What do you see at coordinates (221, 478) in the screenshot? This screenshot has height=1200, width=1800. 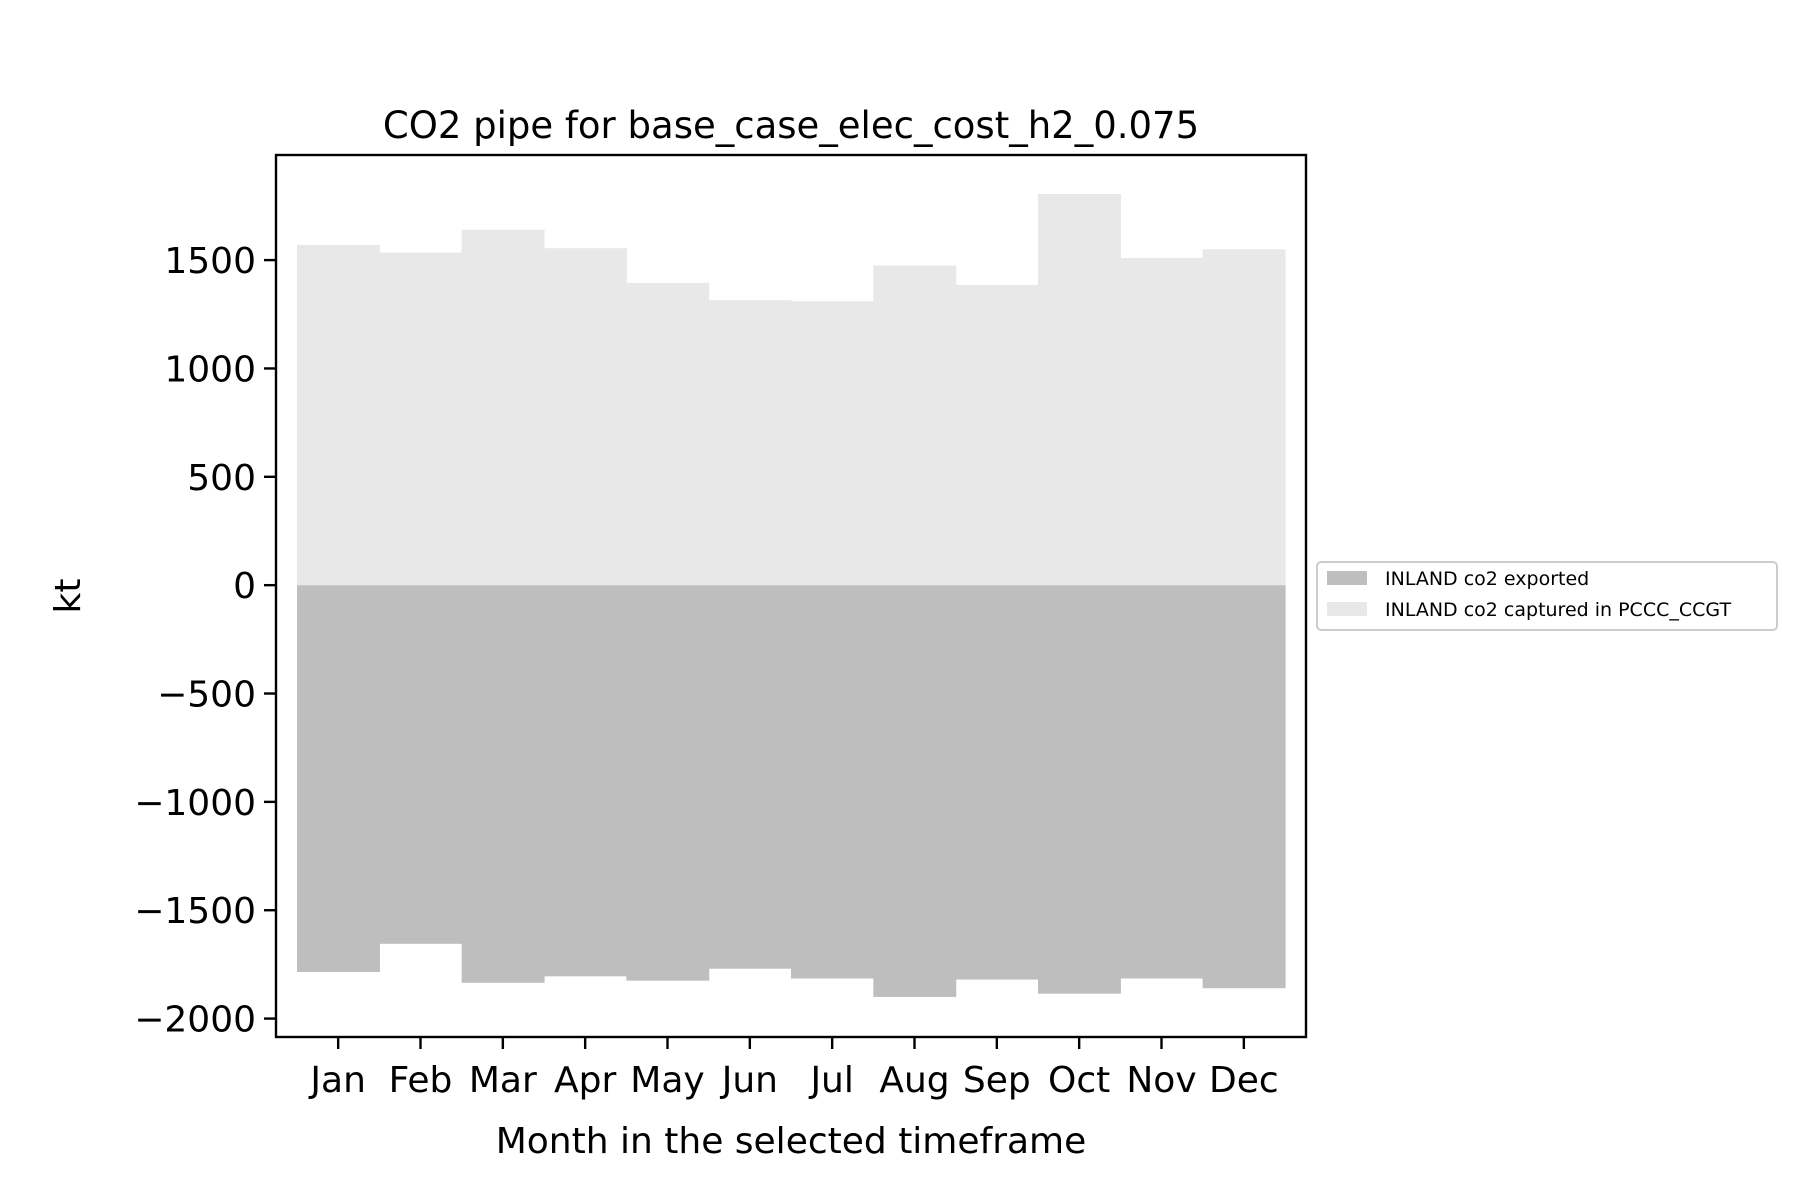 I see `y-tick-label: 500` at bounding box center [221, 478].